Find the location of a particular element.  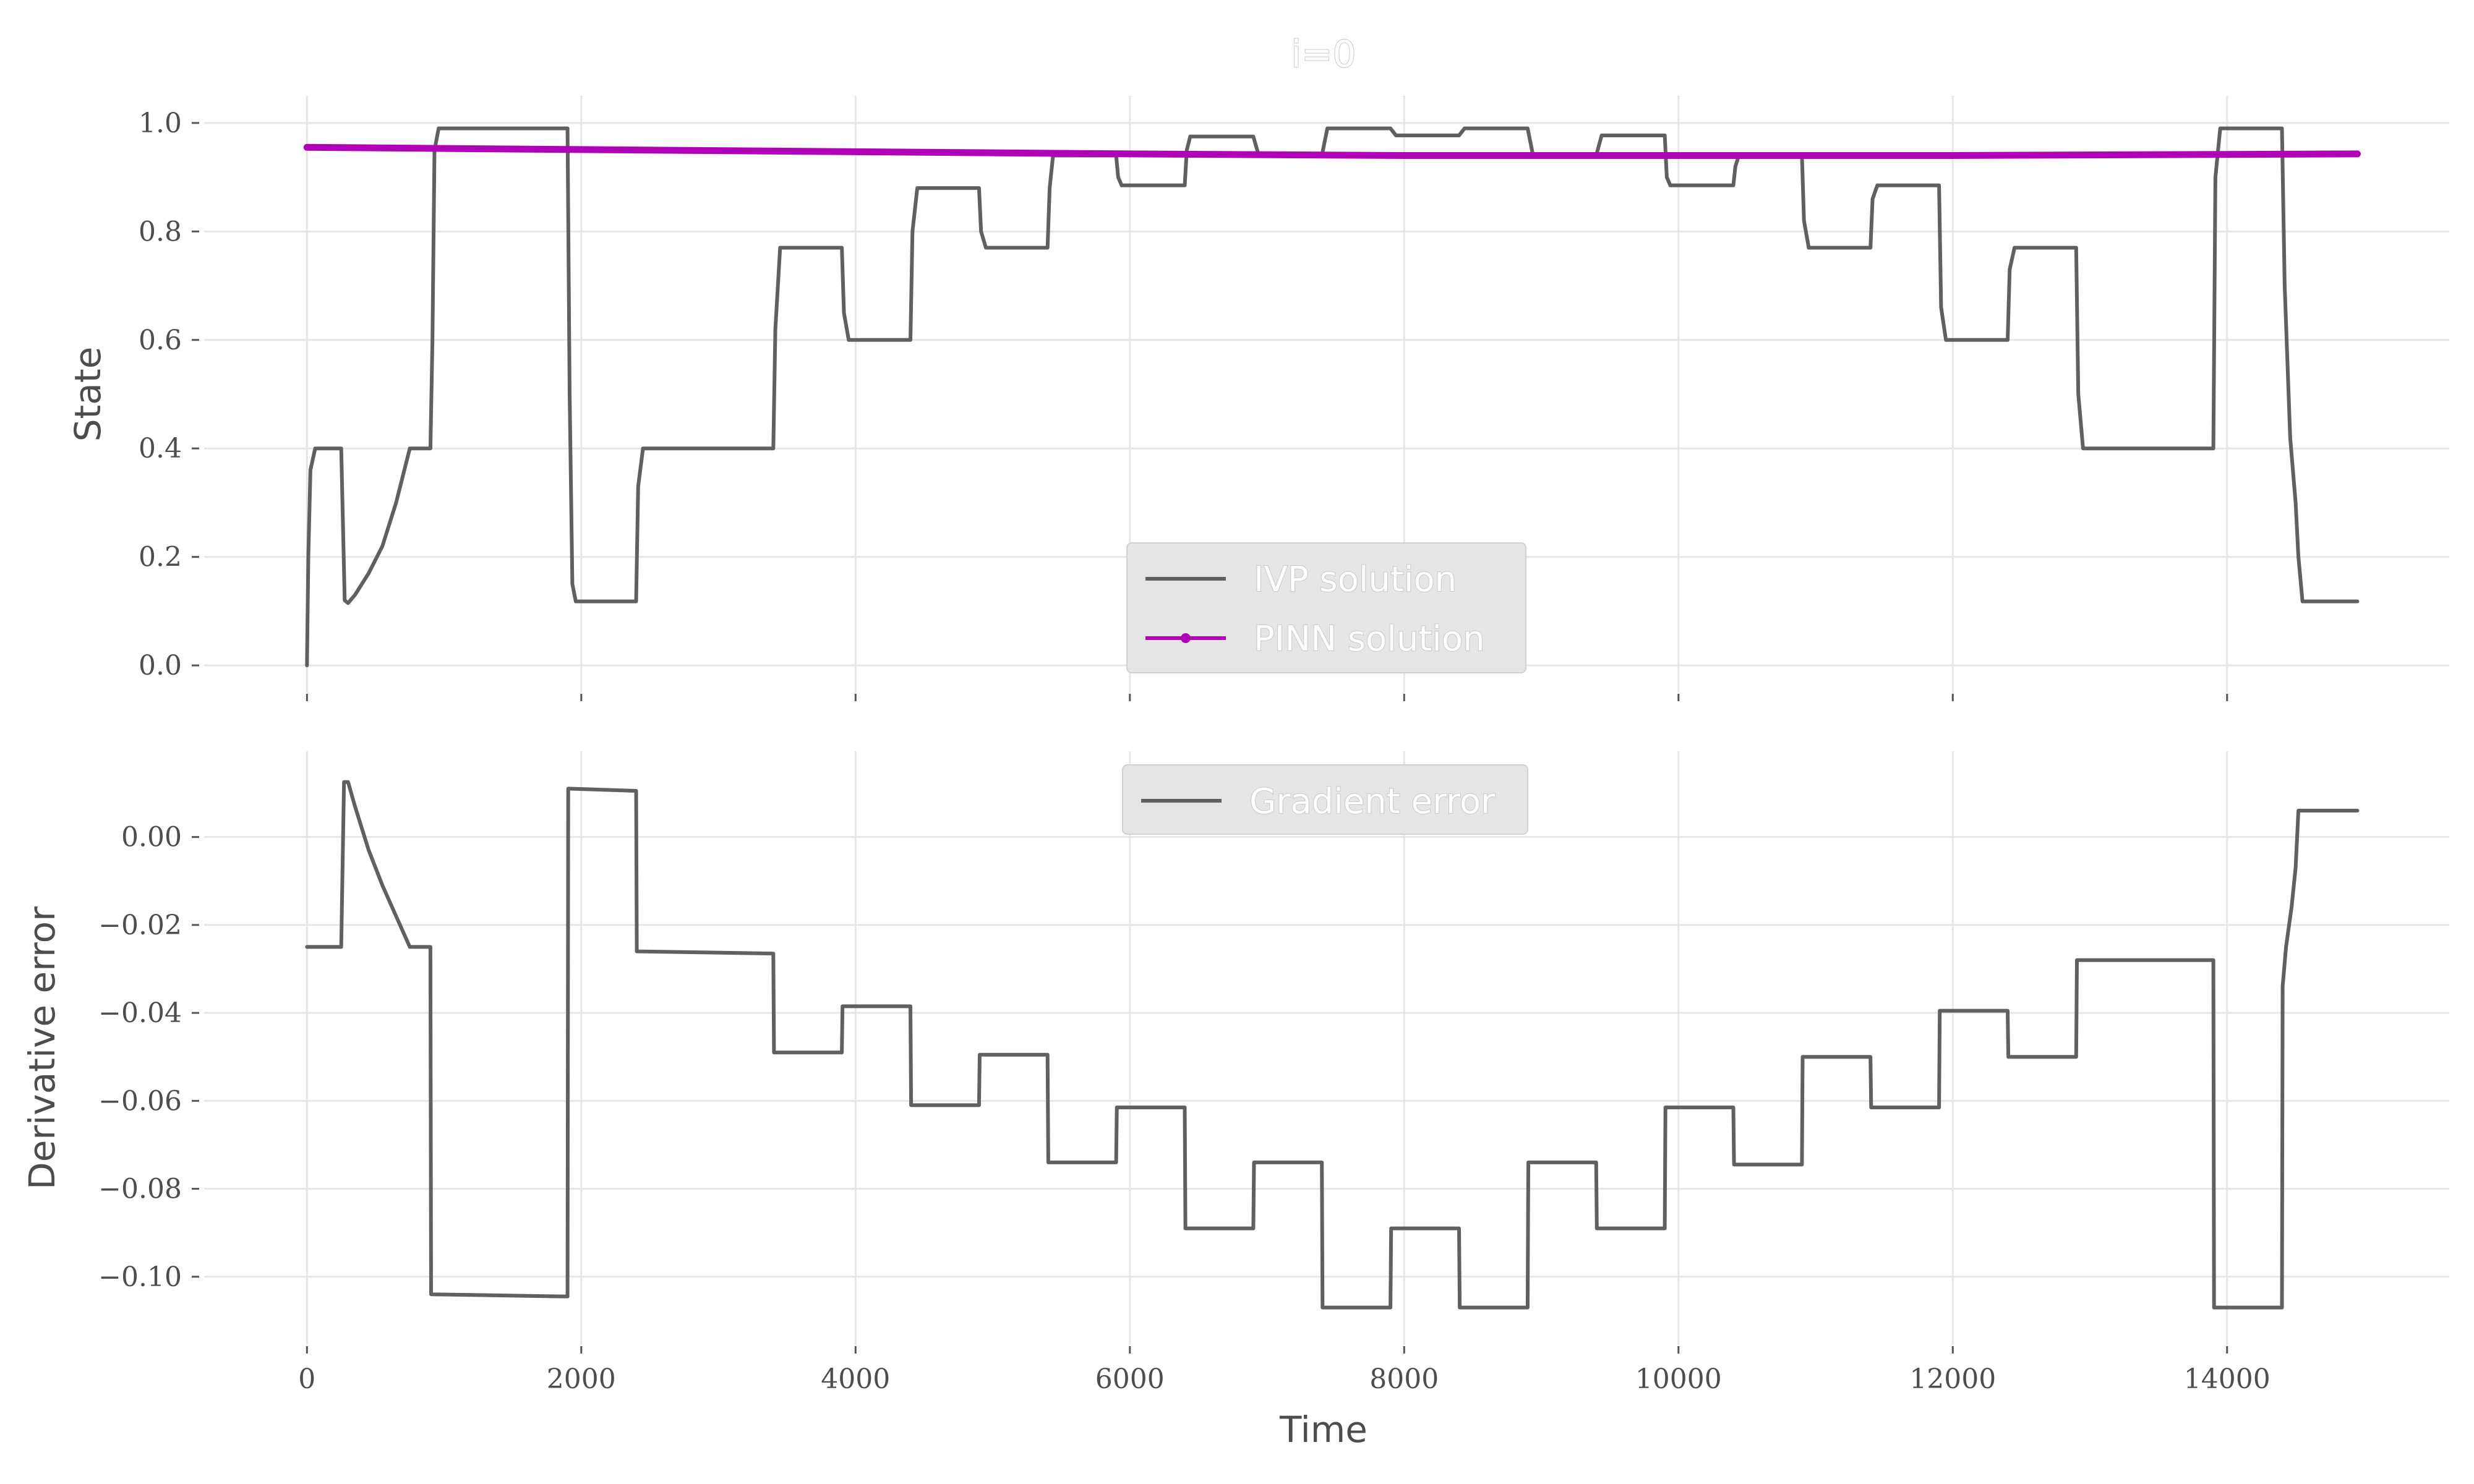

y-tick-label: 1.0 is located at coordinates (161, 123).